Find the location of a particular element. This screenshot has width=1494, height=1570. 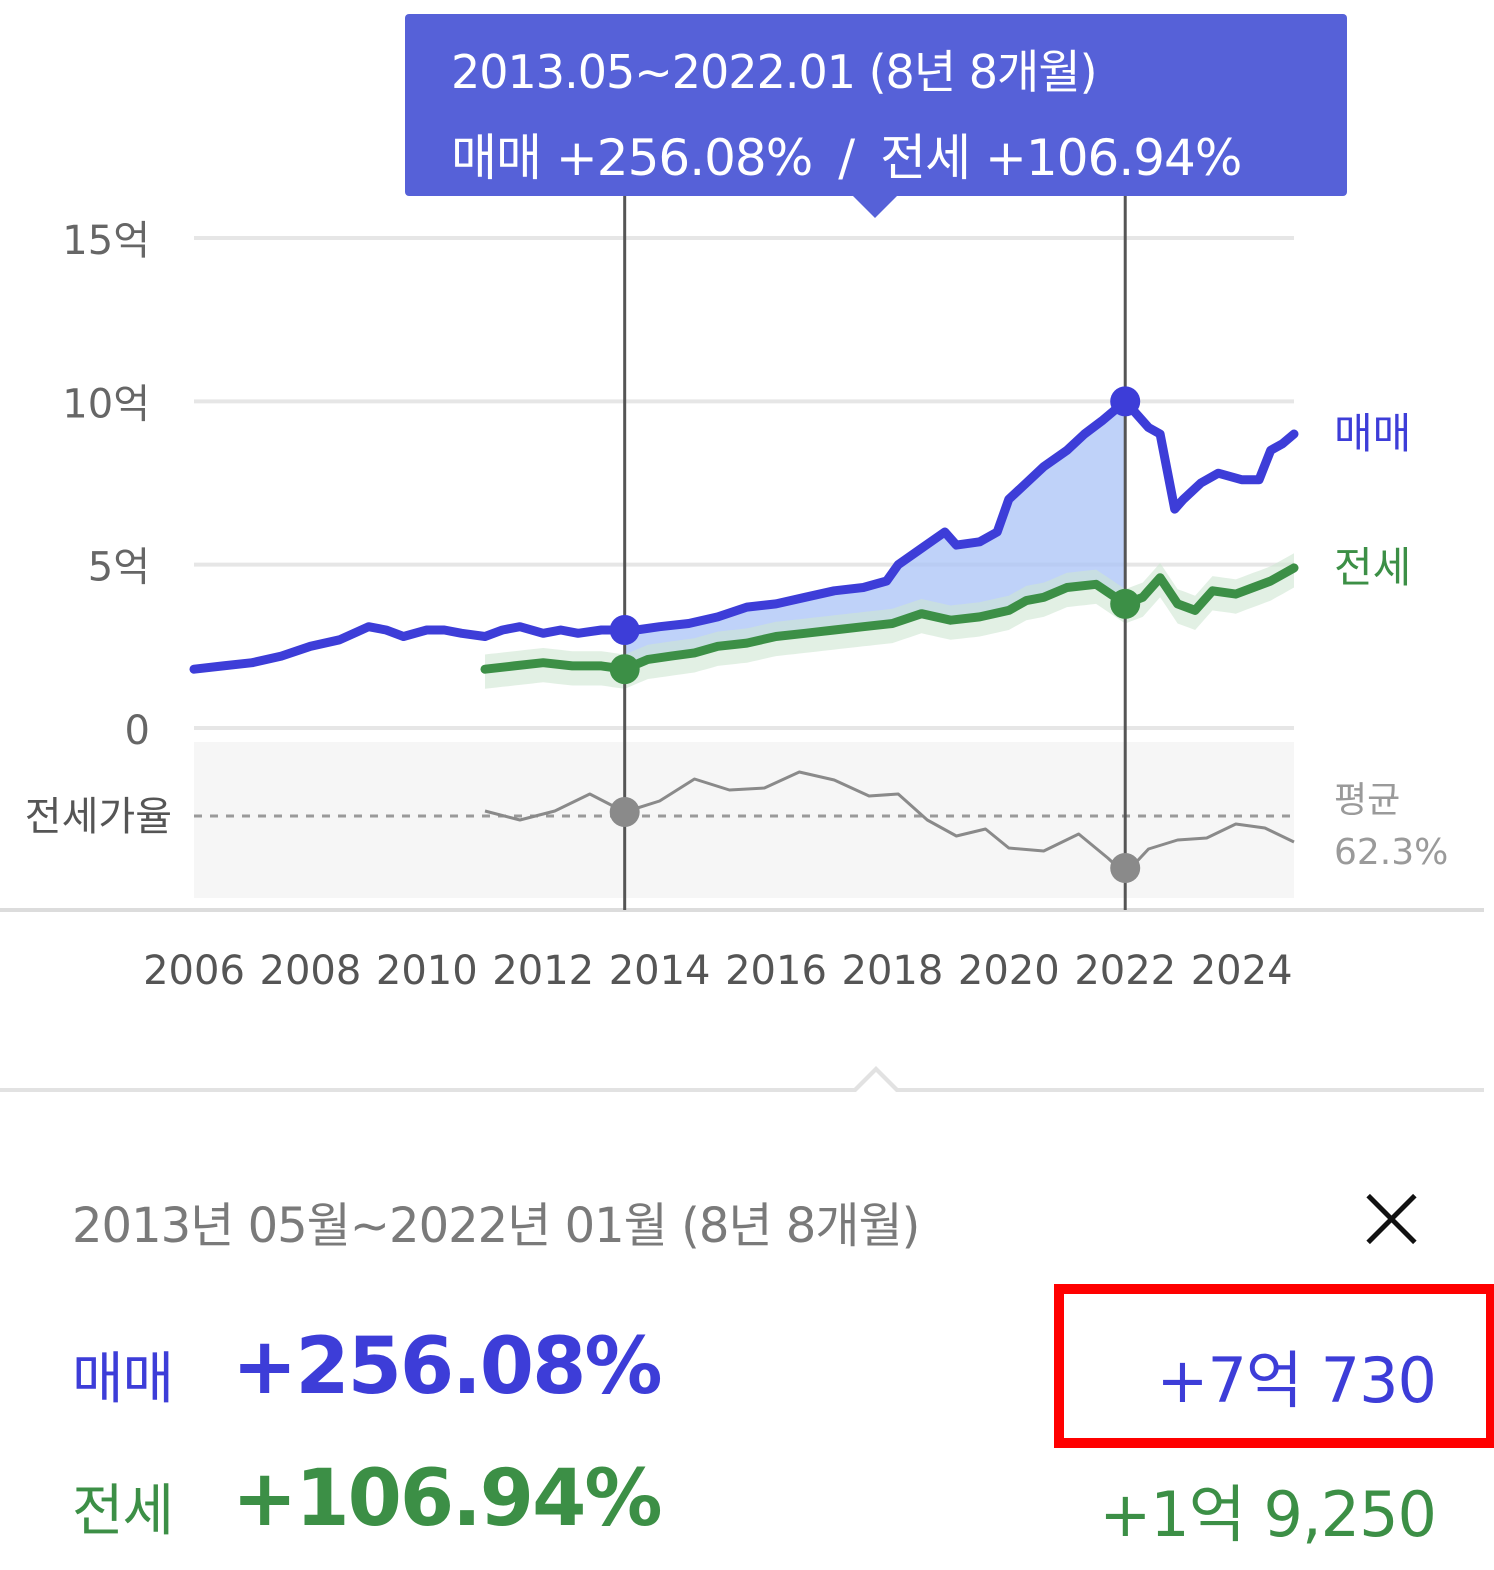

tooltip-jeonse-change: 전세 +106.94% is located at coordinates (1061, 158).